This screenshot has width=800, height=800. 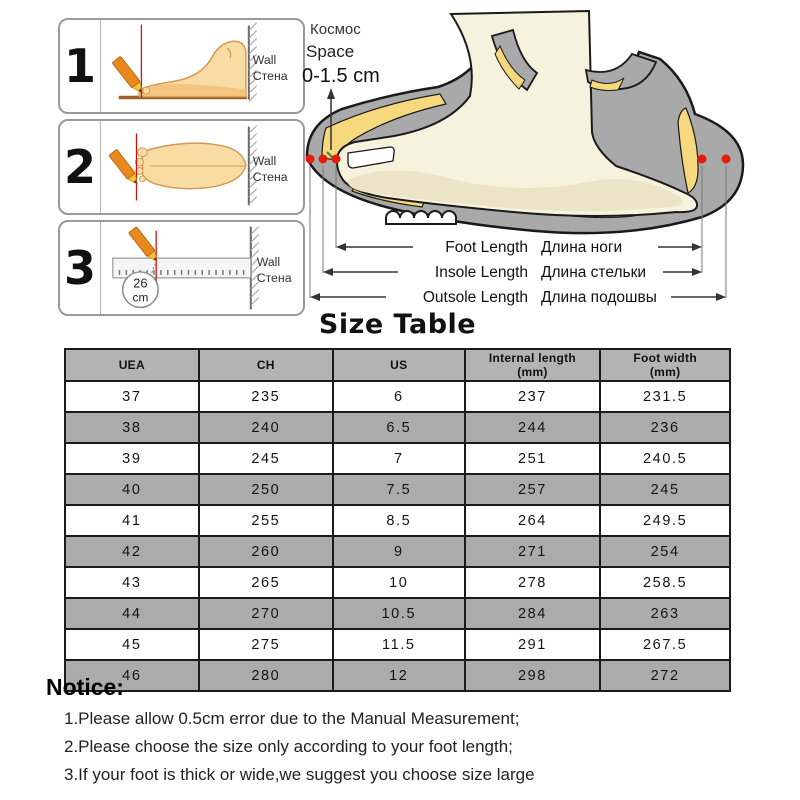 I want to click on table-cell: 264, so click(x=532, y=520).